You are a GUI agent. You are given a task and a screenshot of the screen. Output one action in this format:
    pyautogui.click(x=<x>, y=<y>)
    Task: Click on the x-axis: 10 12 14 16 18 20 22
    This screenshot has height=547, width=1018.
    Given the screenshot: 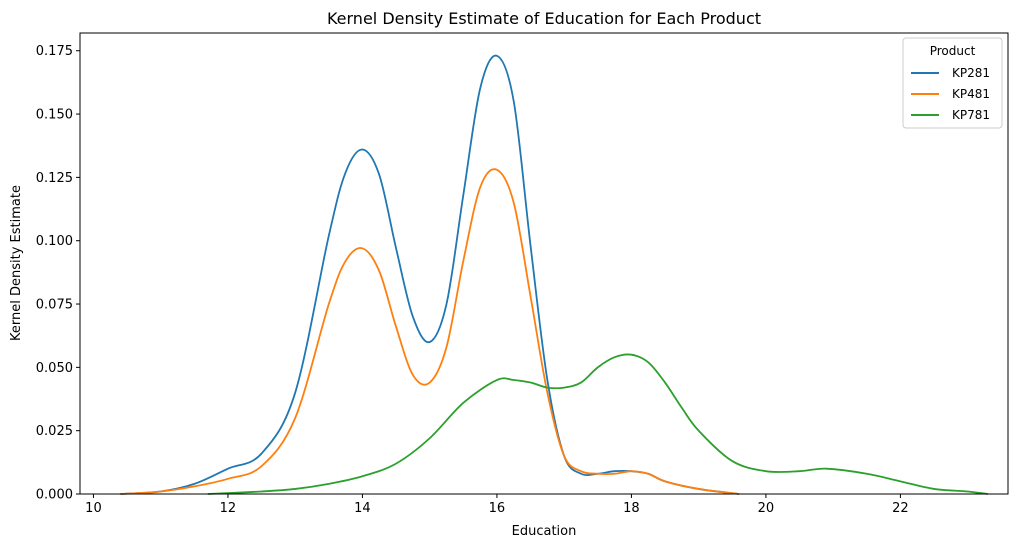 What is the action you would take?
    pyautogui.click(x=497, y=505)
    